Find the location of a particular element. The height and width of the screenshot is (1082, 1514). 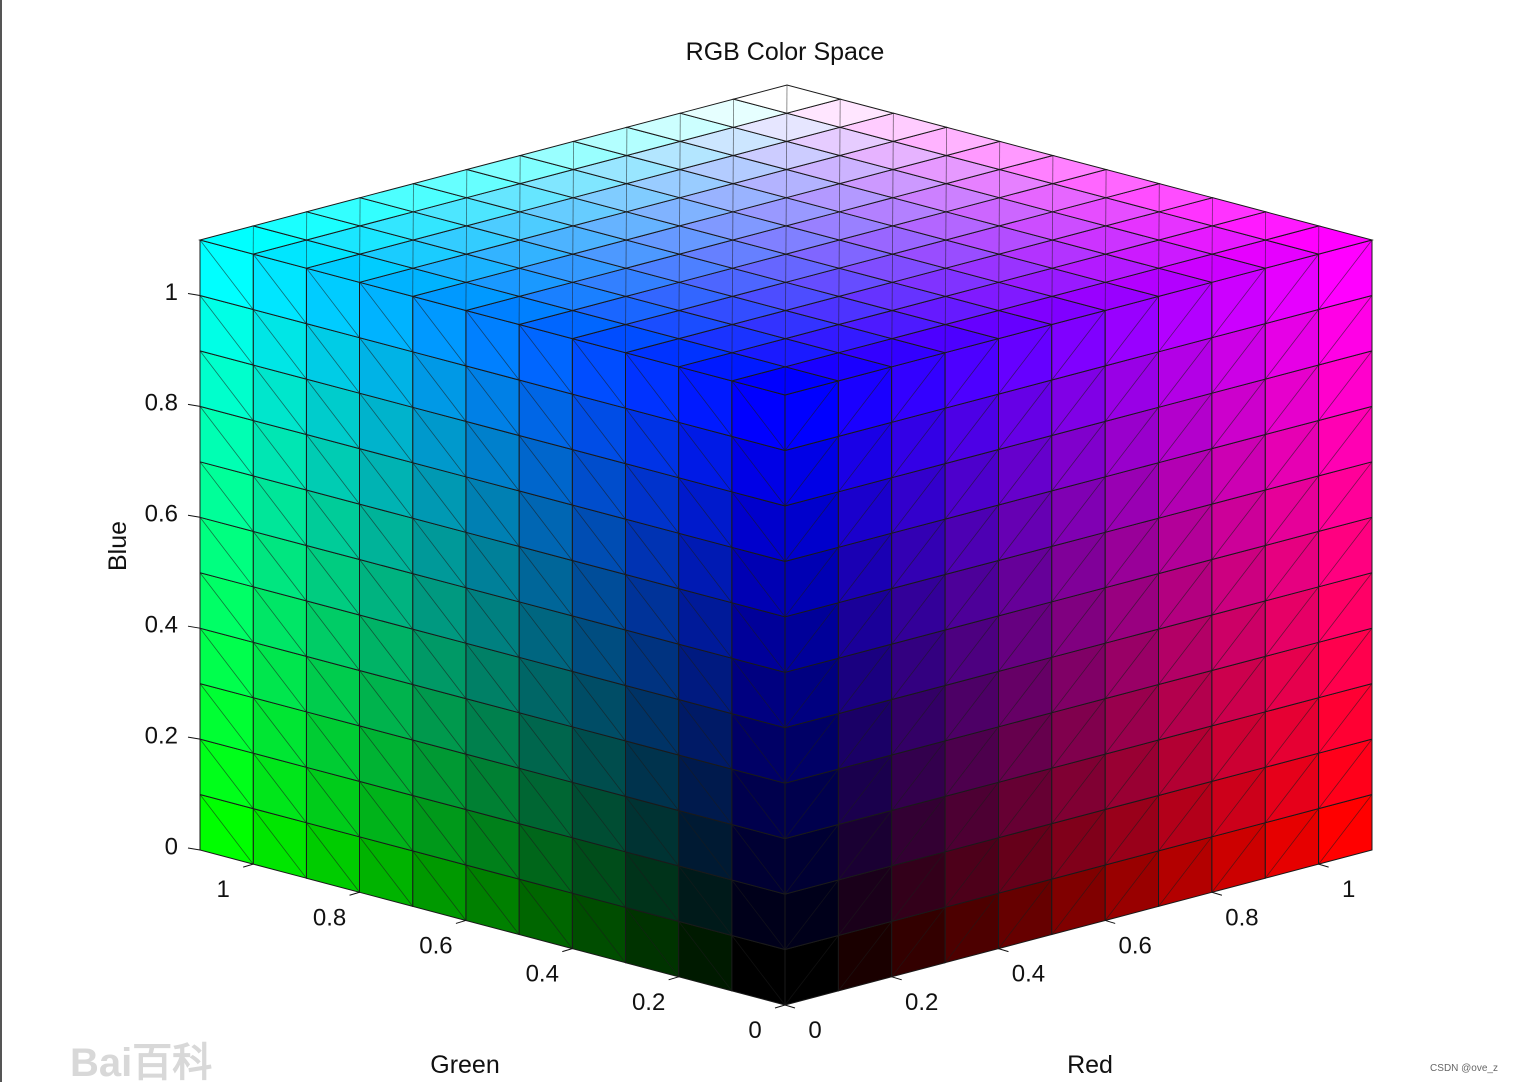

y-tick-label: 0.2 is located at coordinates (648, 1002).